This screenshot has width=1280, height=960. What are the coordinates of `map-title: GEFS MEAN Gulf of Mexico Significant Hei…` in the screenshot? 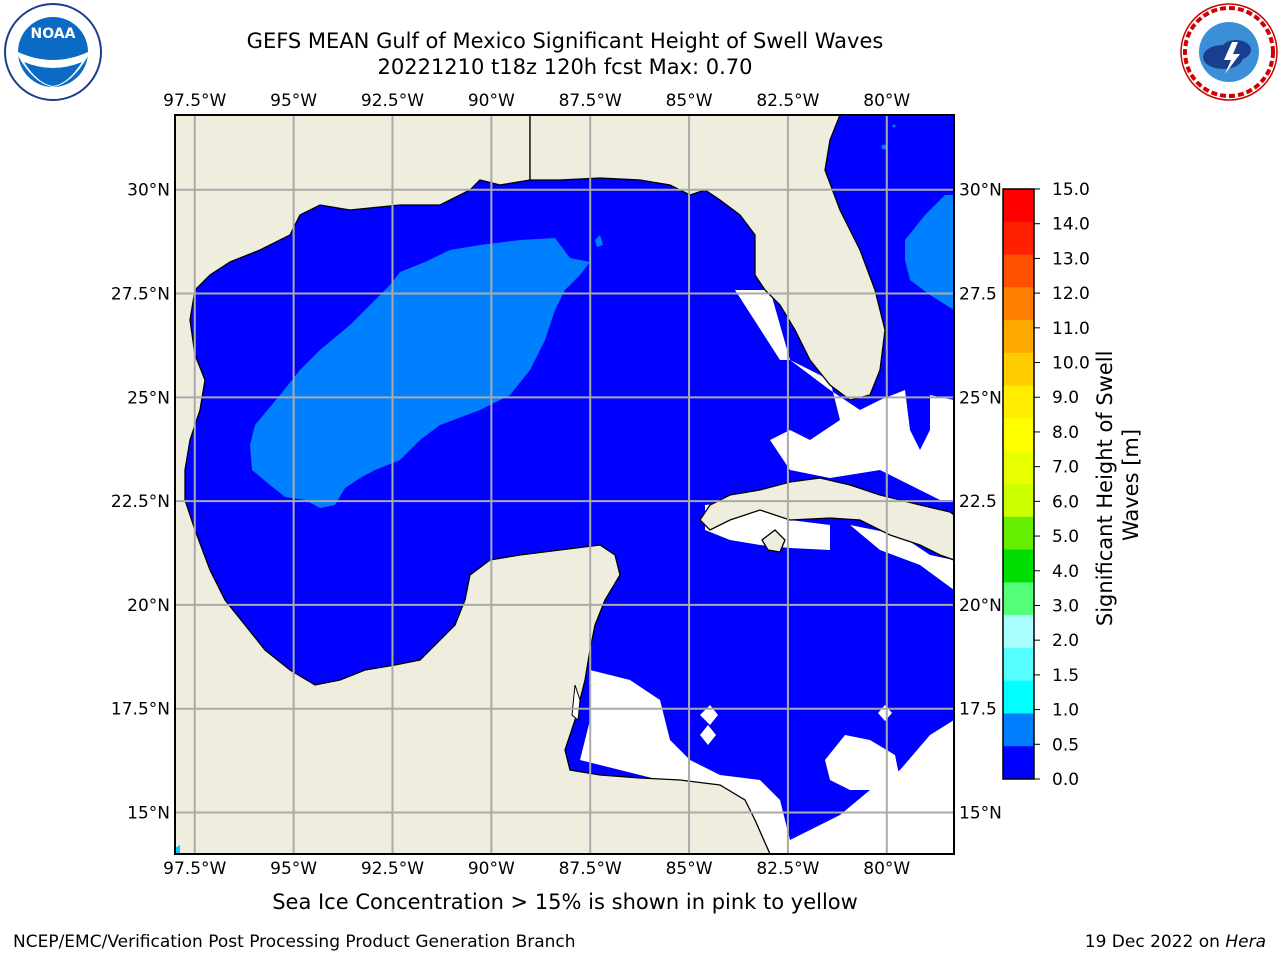 It's located at (565, 41).